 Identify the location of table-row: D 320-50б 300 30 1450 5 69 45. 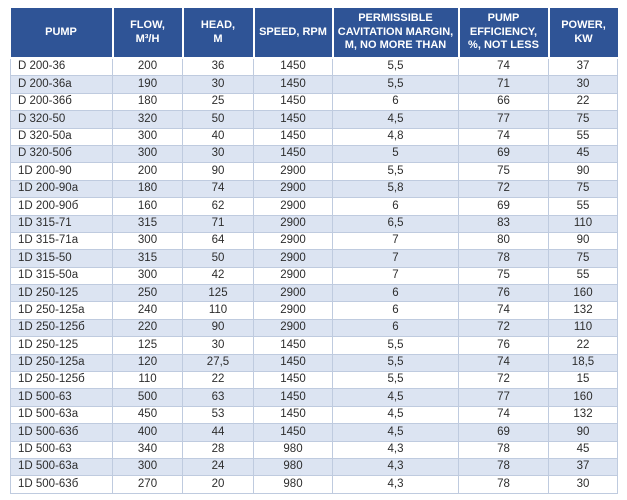
(314, 154).